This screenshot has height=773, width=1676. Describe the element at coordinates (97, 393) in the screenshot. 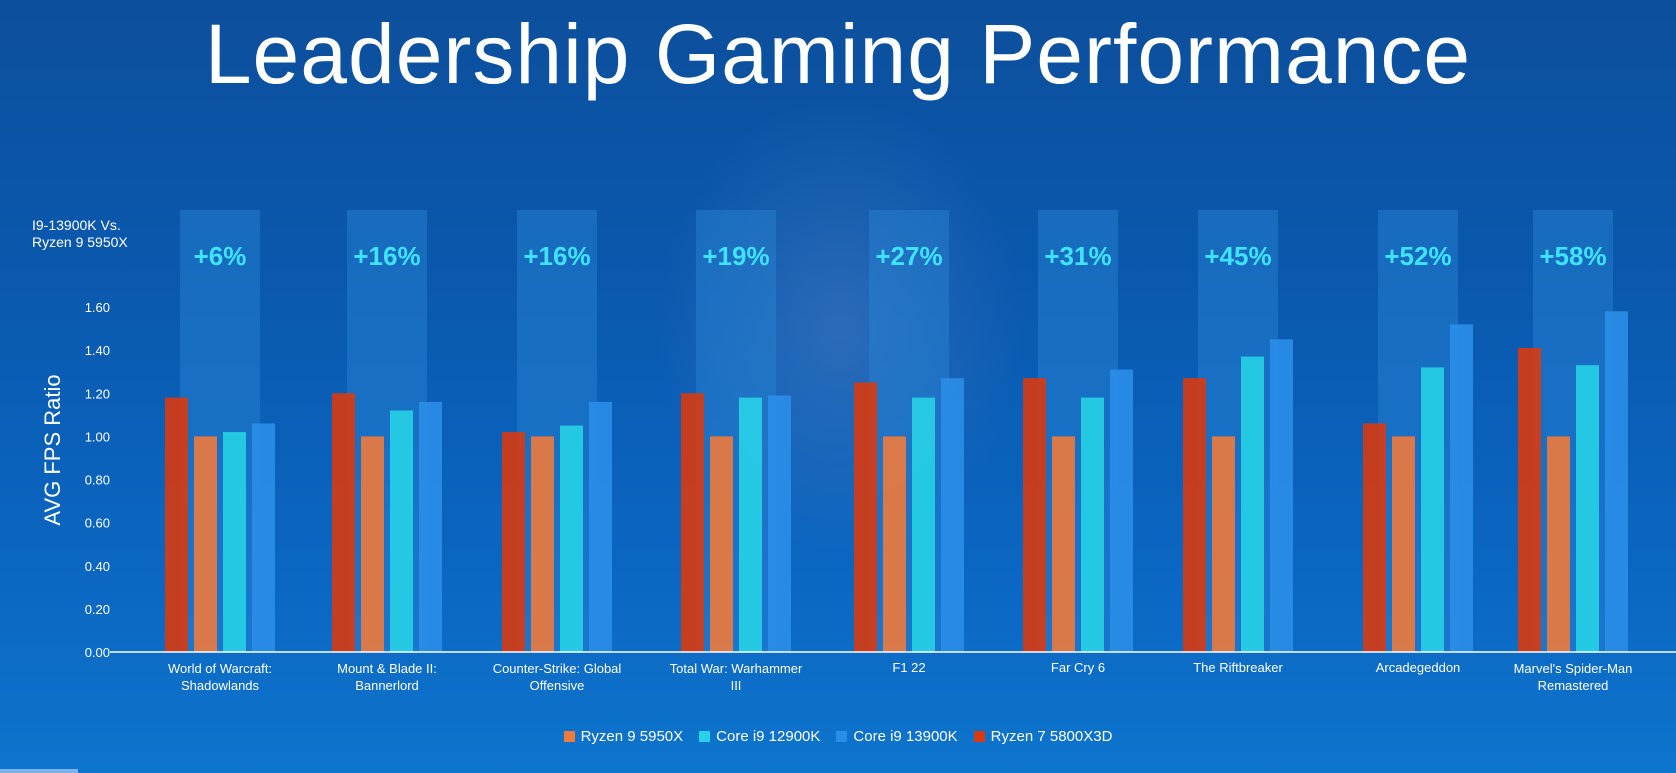

I see `y-tick-label: 1.20` at that location.